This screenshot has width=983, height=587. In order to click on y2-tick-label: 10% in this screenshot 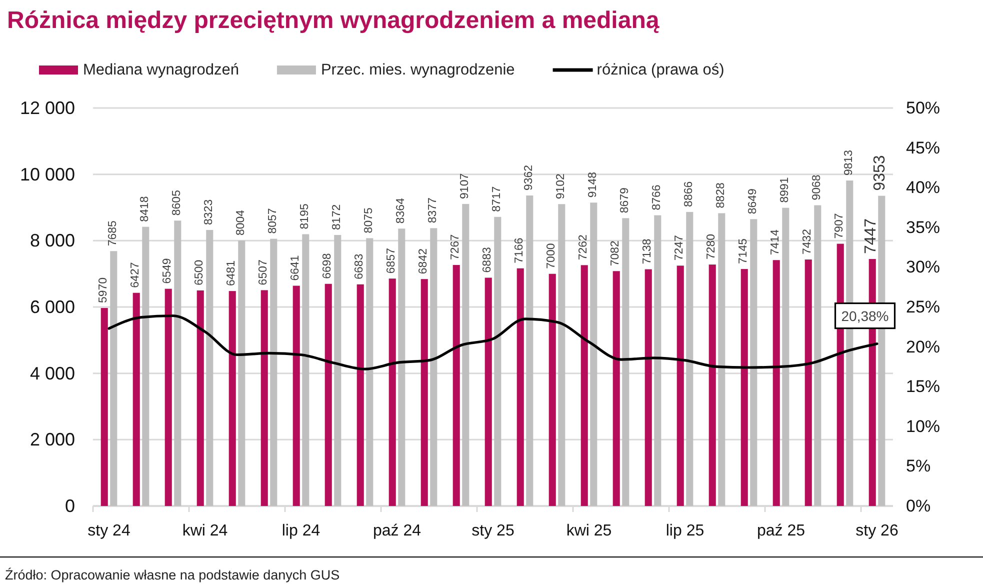, I will do `click(923, 426)`.